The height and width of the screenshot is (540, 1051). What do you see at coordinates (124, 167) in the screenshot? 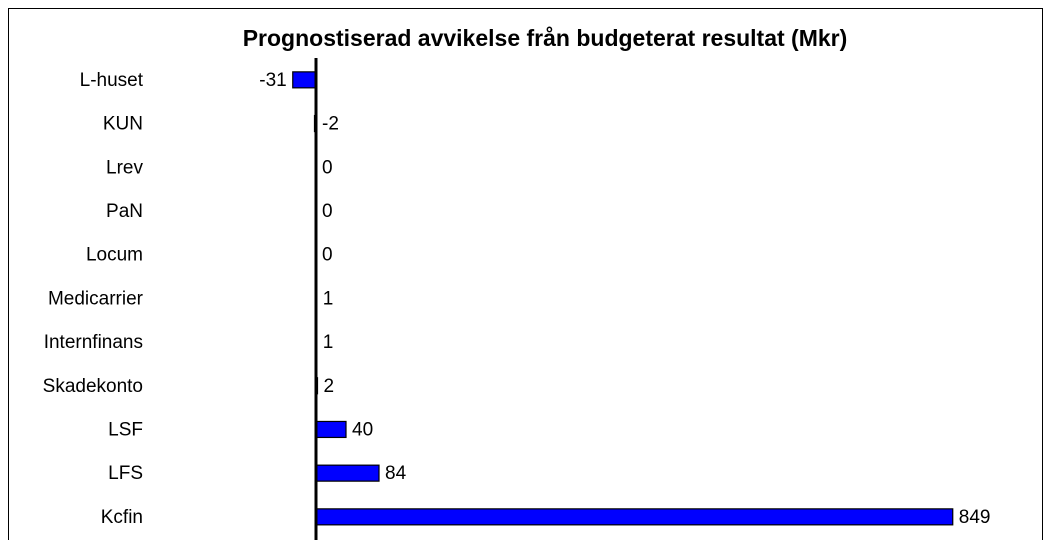
I see `category-label: Lrev` at bounding box center [124, 167].